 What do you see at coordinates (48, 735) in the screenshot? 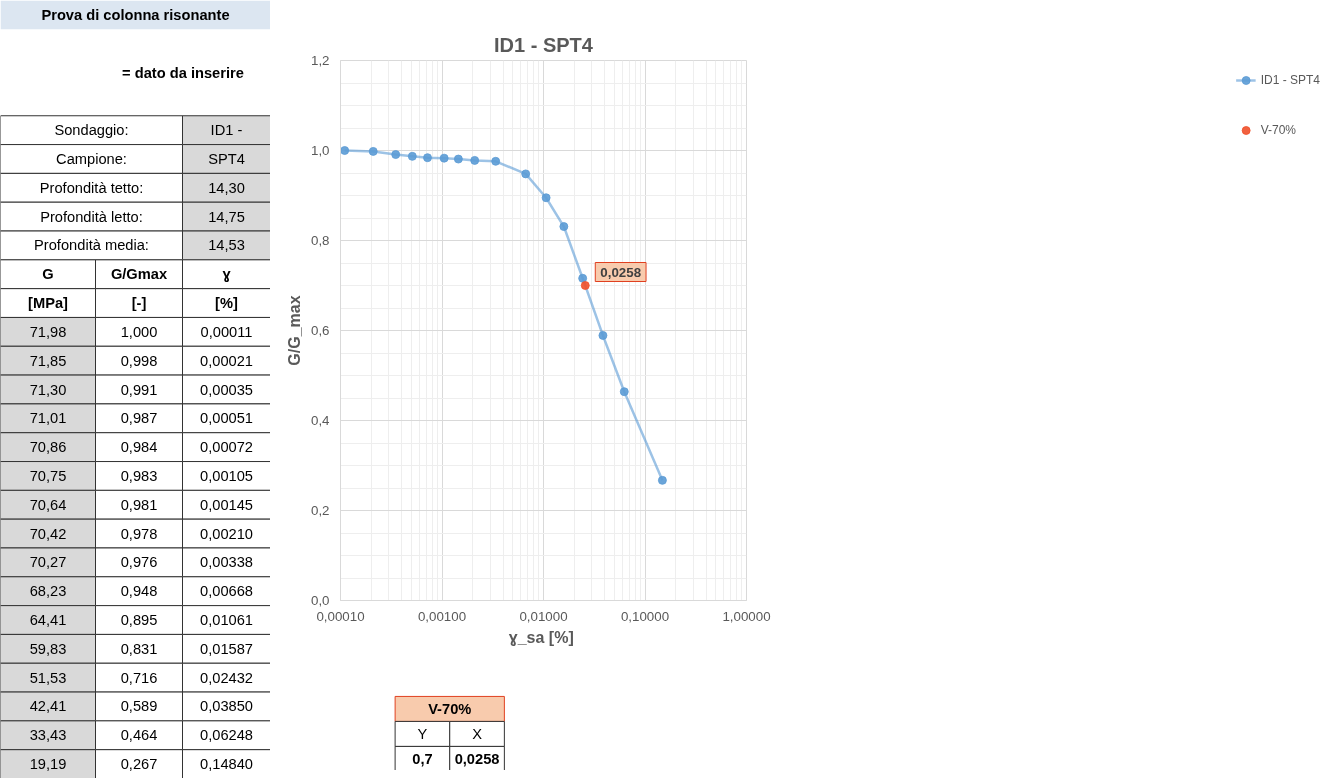
I see `text: 33,43` at bounding box center [48, 735].